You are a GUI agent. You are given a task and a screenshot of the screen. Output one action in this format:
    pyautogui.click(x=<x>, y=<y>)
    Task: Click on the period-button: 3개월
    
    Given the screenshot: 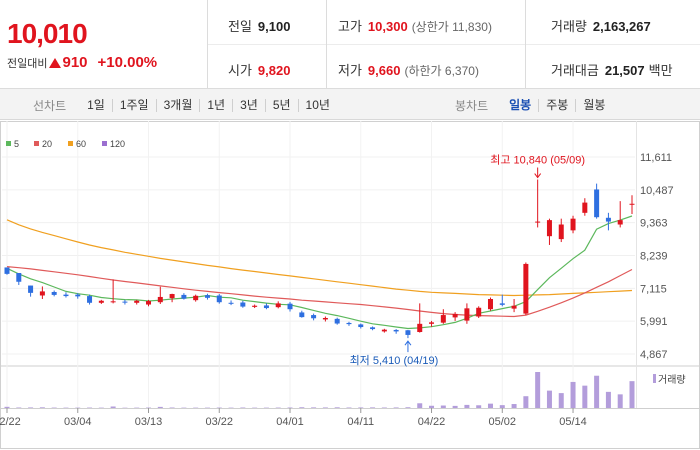 What is the action you would take?
    pyautogui.click(x=177, y=105)
    